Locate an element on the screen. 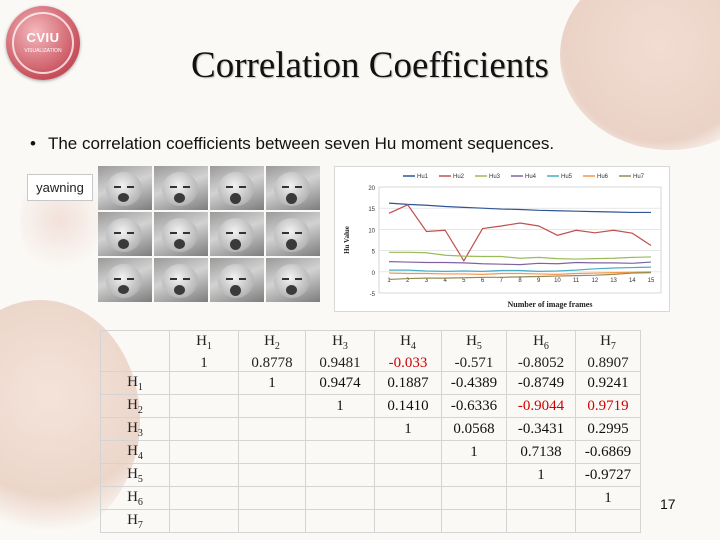  legend-label: Hu2 is located at coordinates (459, 177).